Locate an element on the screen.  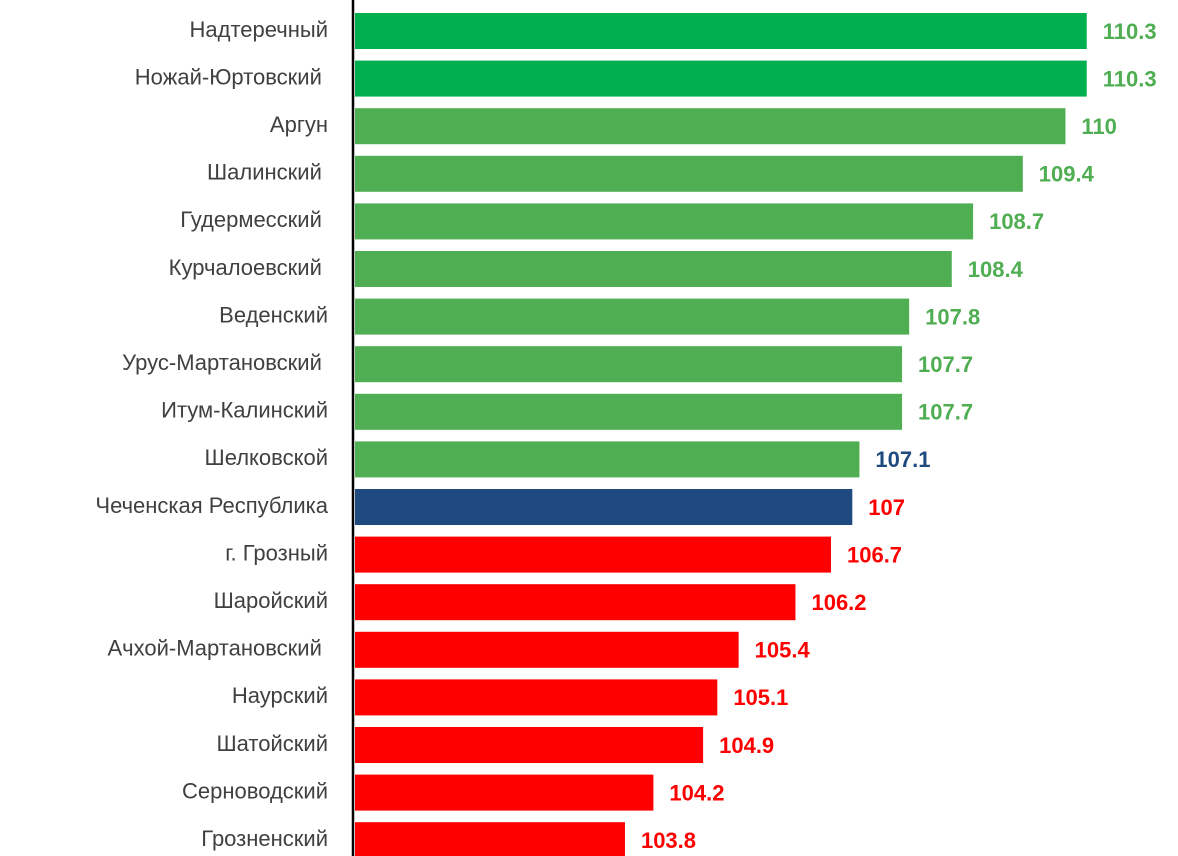
value-label: 104.9 is located at coordinates (746, 745).